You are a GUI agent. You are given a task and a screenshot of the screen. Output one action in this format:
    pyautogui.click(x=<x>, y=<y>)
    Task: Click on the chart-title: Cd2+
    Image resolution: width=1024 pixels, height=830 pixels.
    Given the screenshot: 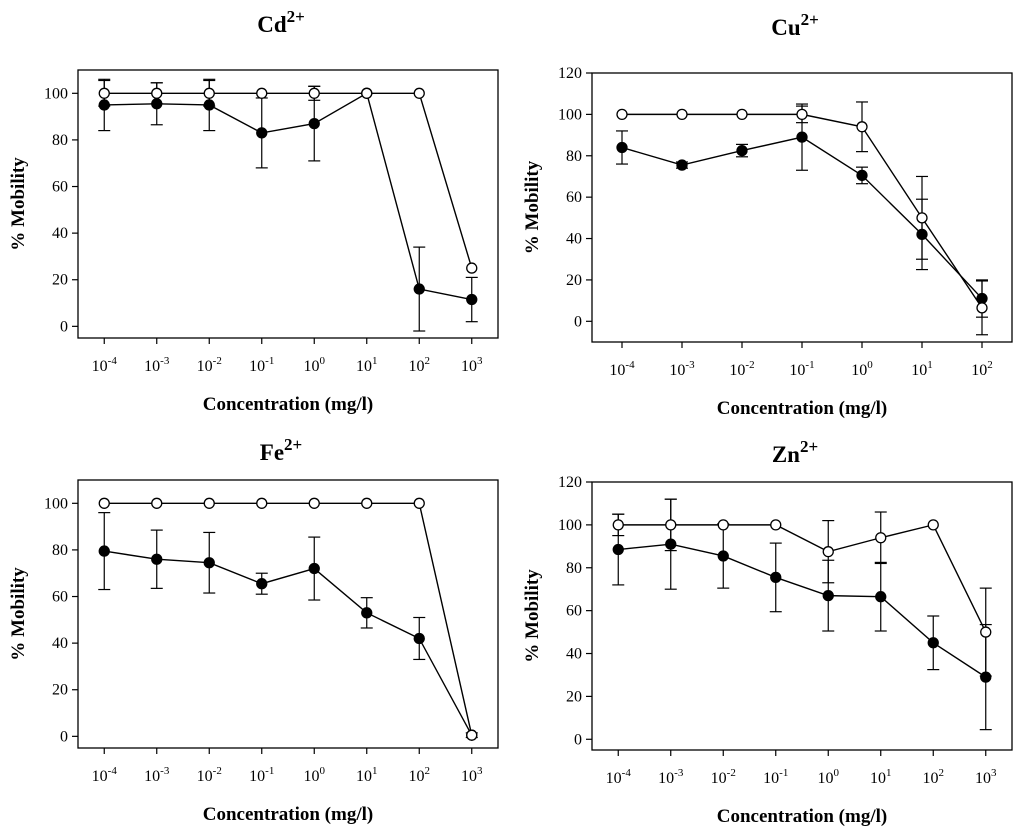 What is the action you would take?
    pyautogui.click(x=281, y=22)
    